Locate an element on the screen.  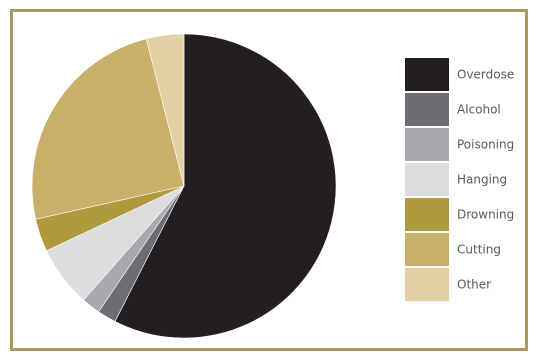
legend-label-cutting: Cutting is located at coordinates (479, 250).